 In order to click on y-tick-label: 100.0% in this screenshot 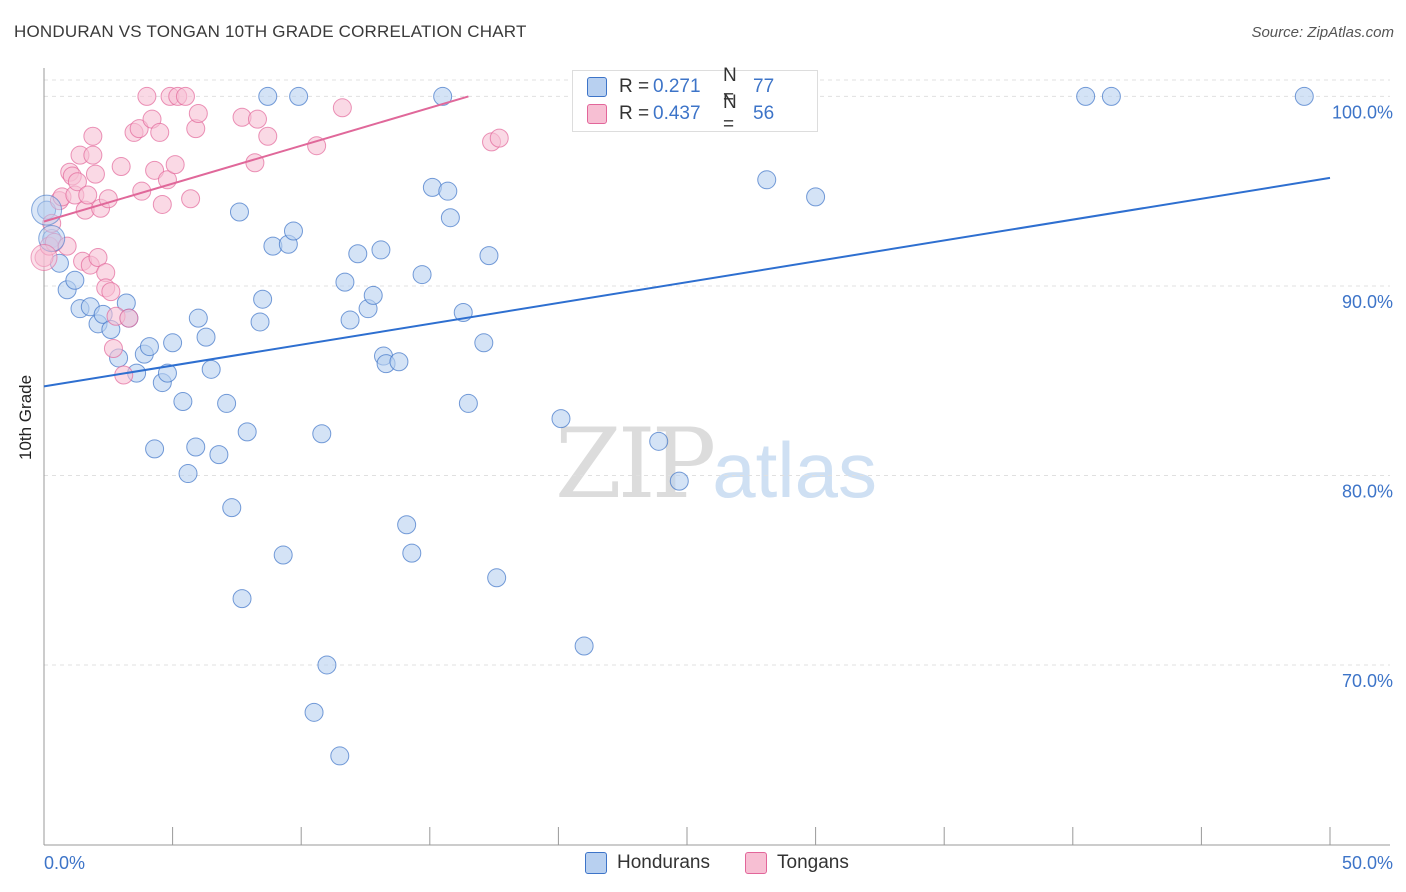, I will do `click(1362, 112)`.